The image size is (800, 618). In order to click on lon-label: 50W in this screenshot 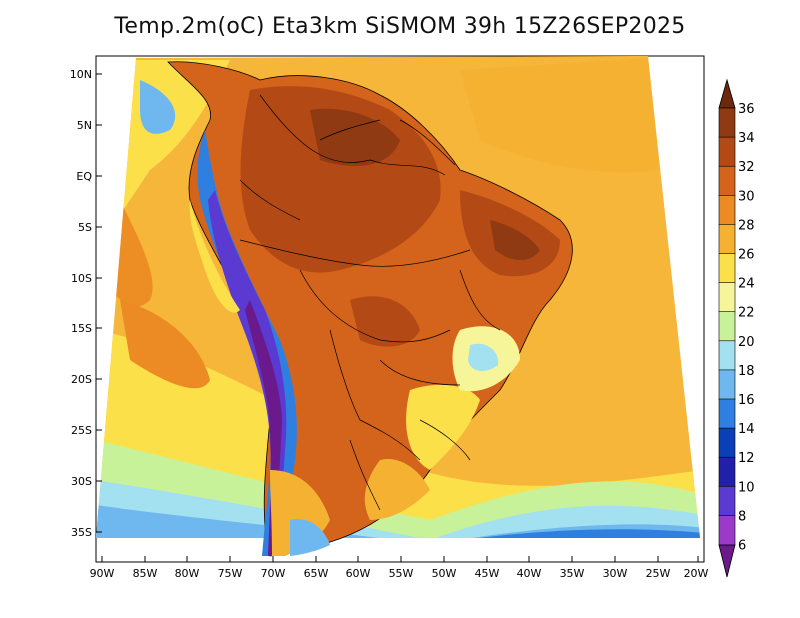, I will do `click(444, 573)`.